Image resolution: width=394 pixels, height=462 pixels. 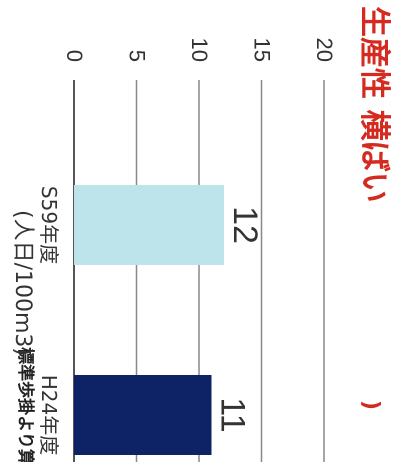 I want to click on chart-title: 生産性 横ばい, so click(x=374, y=104).